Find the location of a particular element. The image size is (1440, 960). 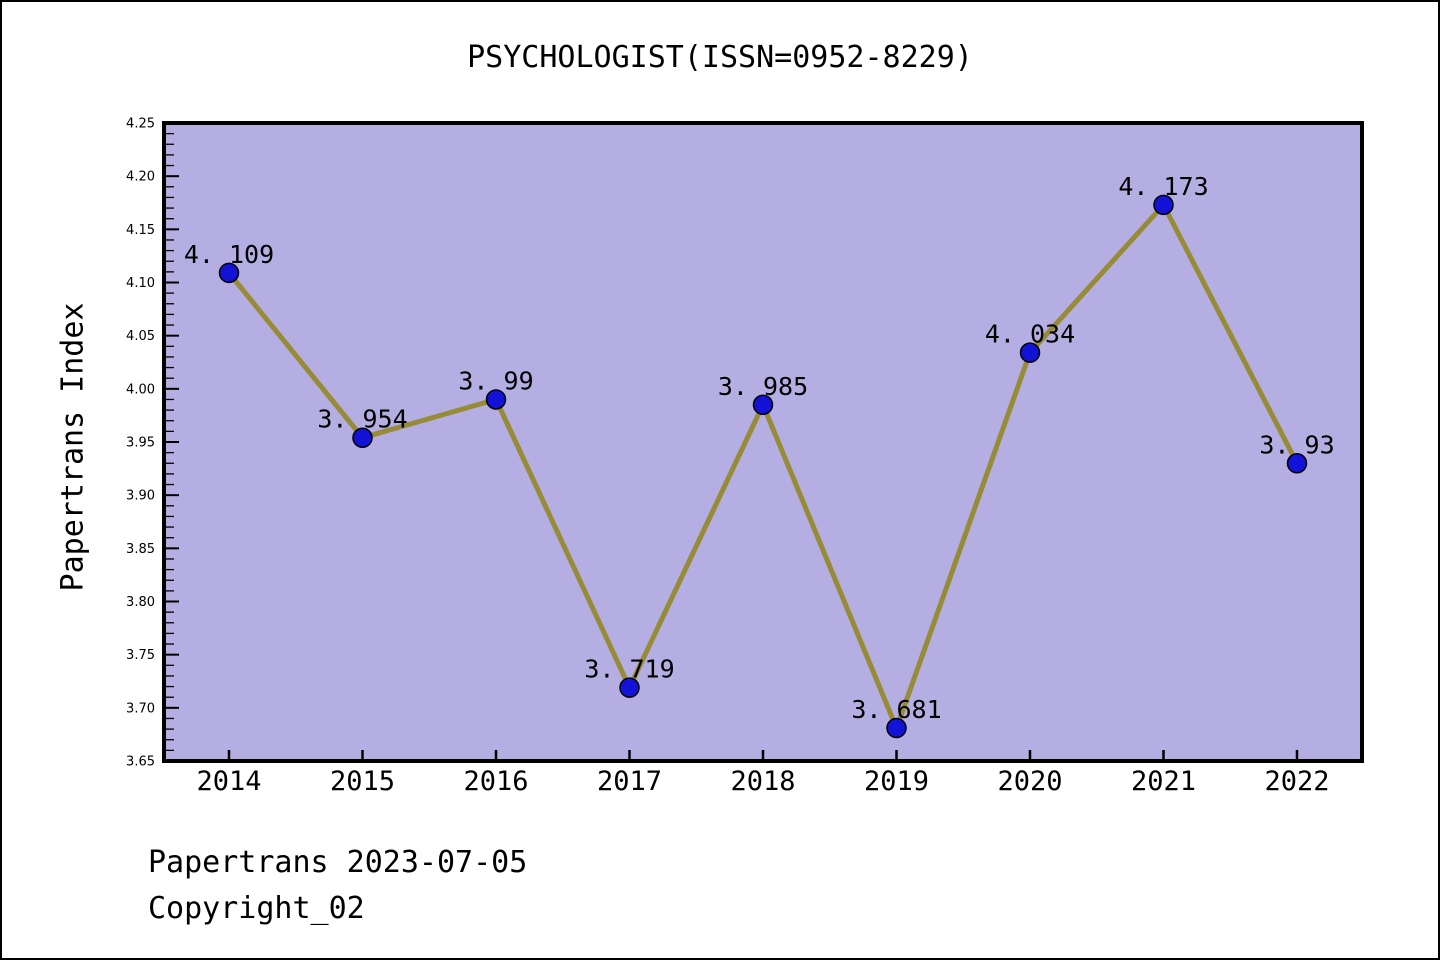

data-point-2022 is located at coordinates (1297, 463).